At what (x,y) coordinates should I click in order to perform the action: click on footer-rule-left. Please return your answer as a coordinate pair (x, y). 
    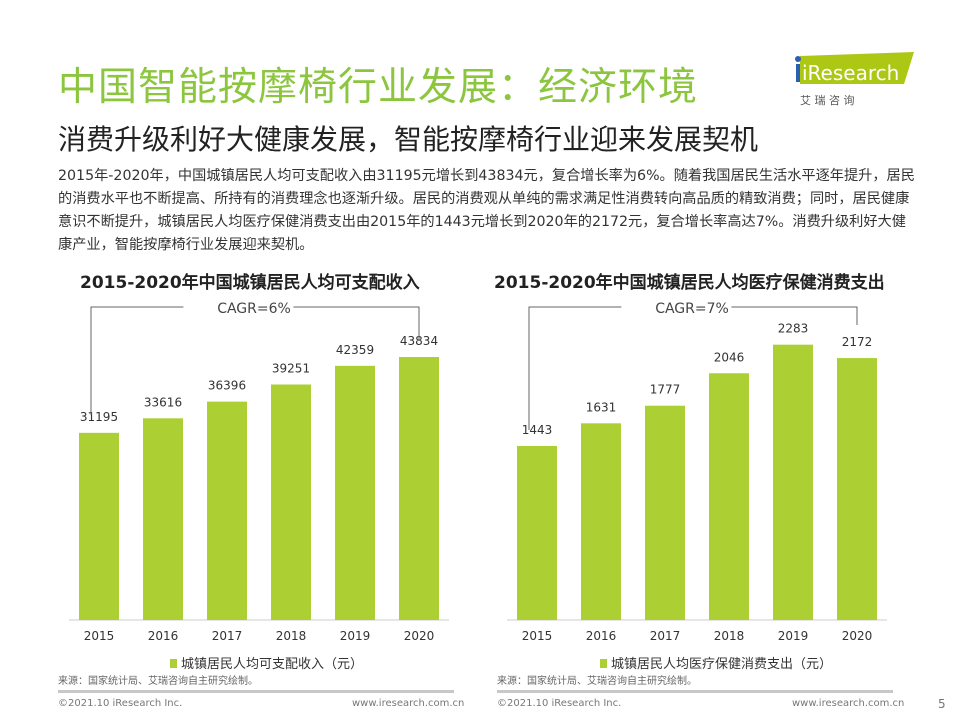
    Looking at the image, I should click on (256, 691).